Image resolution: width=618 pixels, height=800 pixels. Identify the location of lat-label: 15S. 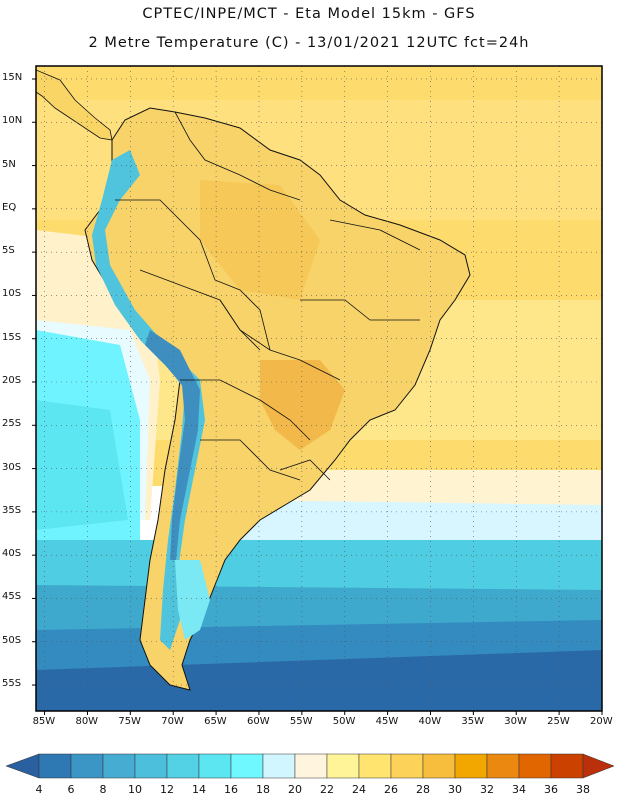
(12, 337).